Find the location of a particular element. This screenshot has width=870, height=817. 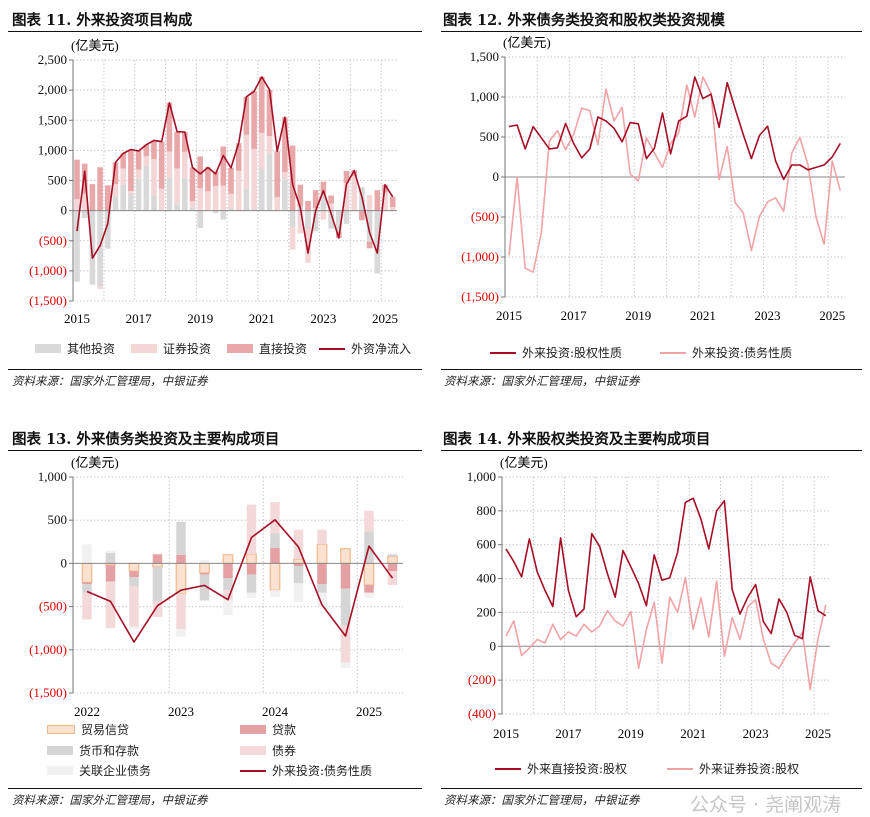

legend-line-fdi is located at coordinates (508, 769).